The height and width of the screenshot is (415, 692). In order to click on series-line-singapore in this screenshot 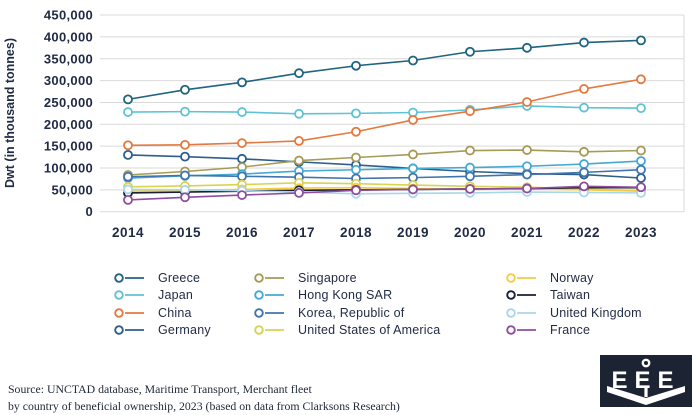, I will do `click(384, 162)`.